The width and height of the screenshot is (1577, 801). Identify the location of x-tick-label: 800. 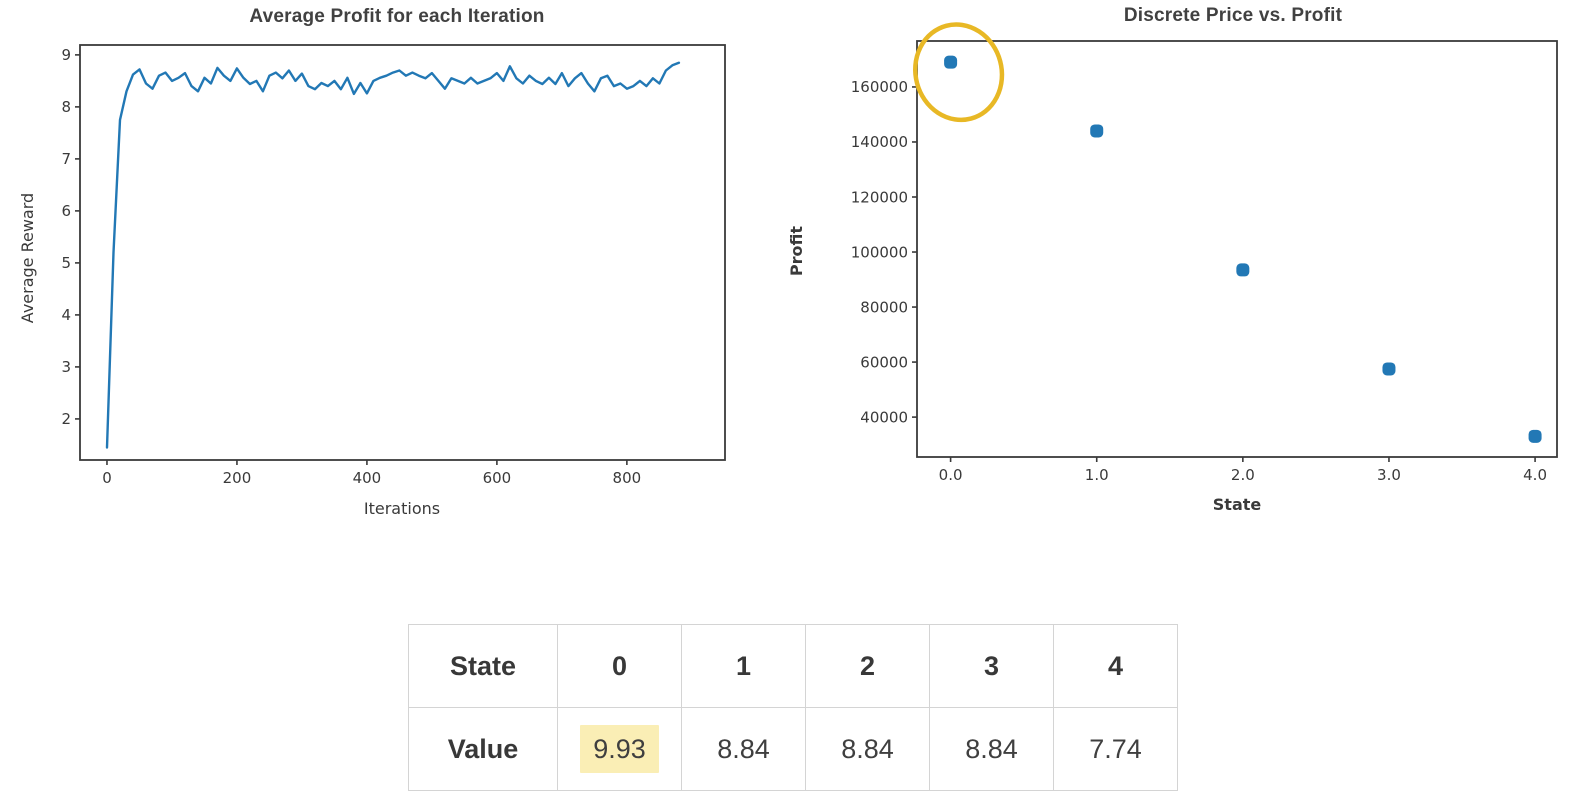
(627, 478).